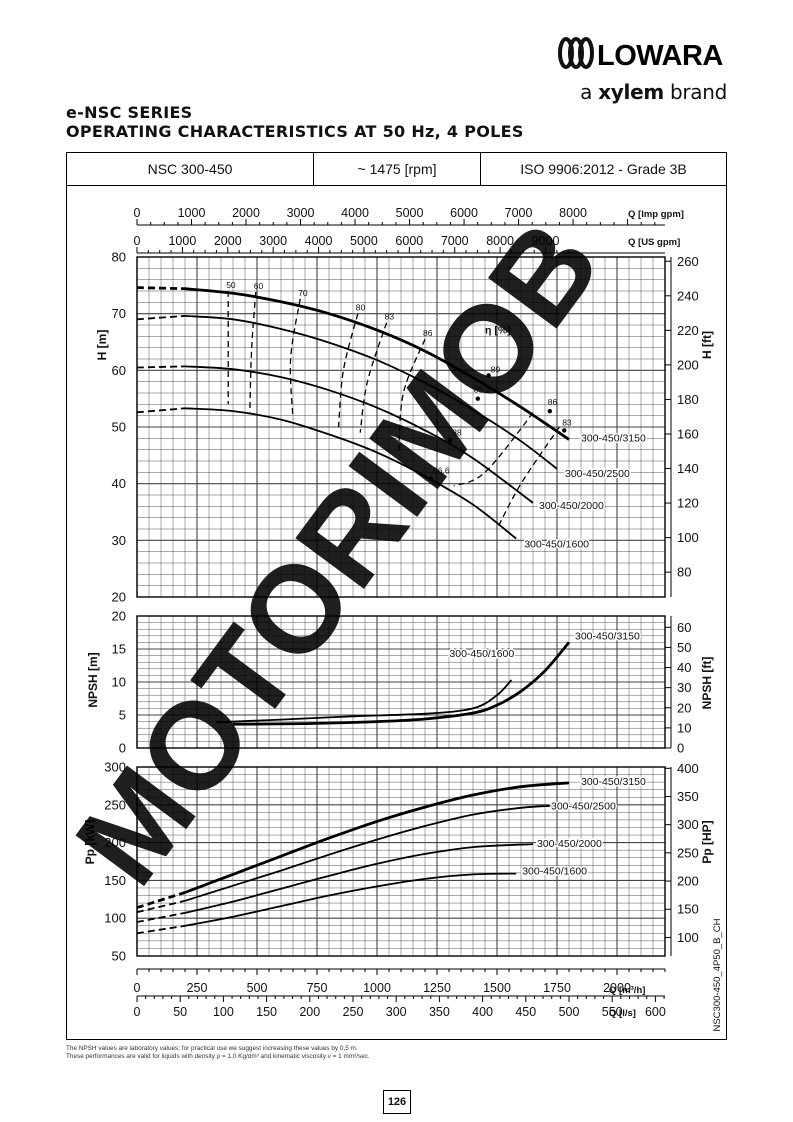 The image size is (793, 1122). What do you see at coordinates (497, 988) in the screenshot?
I see `q-m3h-tick-label: 1500` at bounding box center [497, 988].